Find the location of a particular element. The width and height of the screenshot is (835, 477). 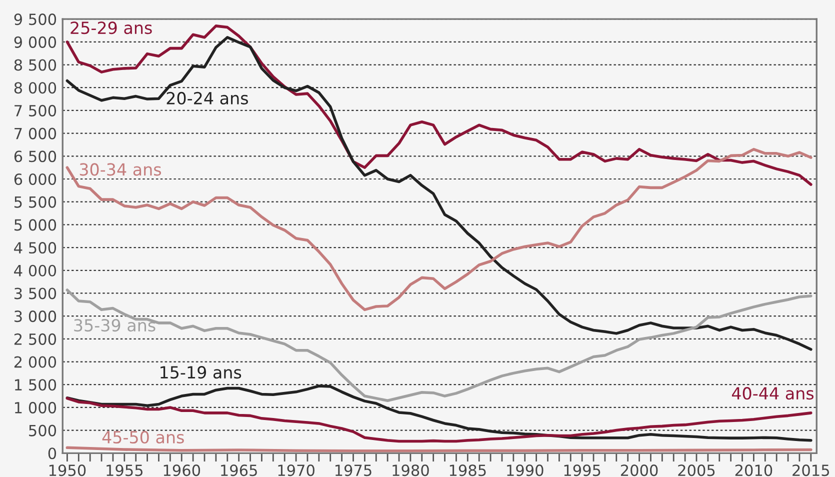

x-tick-label: 1970 is located at coordinates (296, 470).